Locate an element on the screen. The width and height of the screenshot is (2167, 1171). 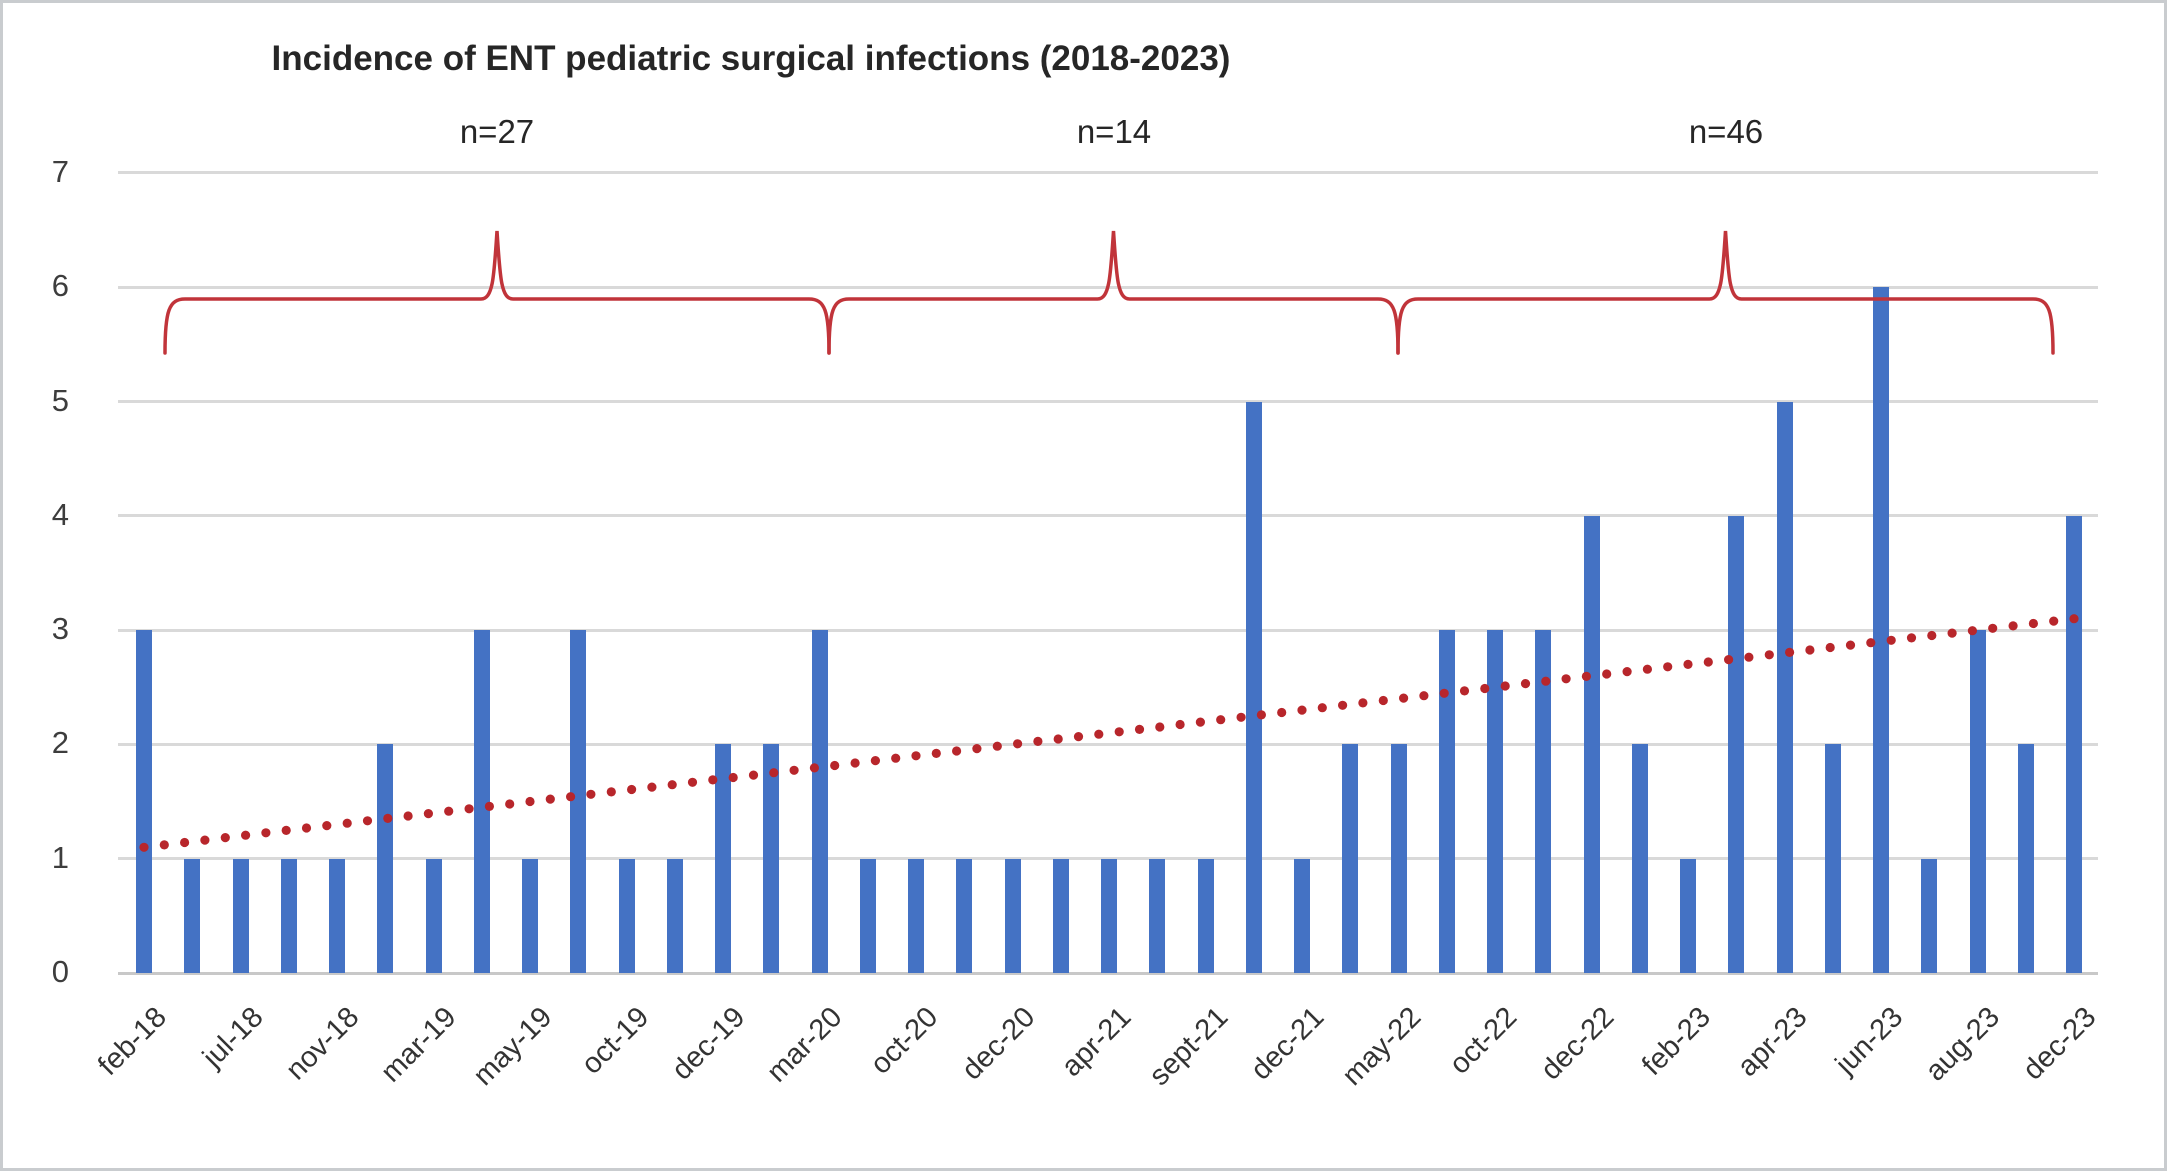
x-axis-tick-label: jun-23 is located at coordinates (1869, 1041).